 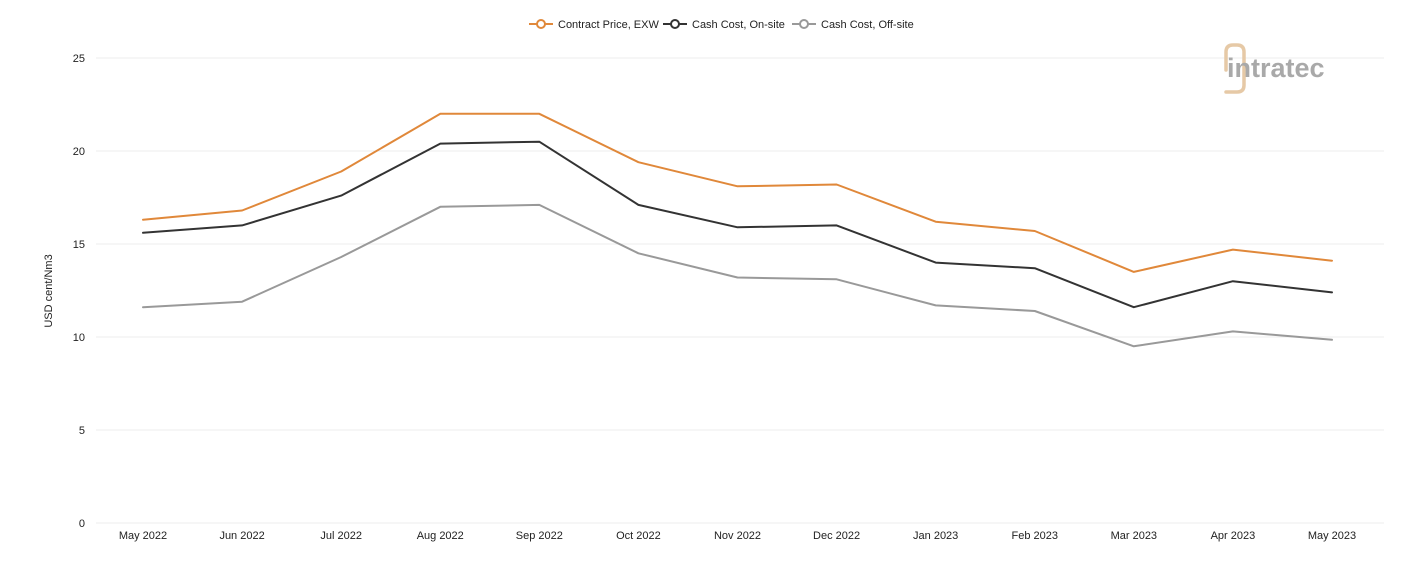 What do you see at coordinates (1035, 536) in the screenshot?
I see `x-tick-label: Feb 2023` at bounding box center [1035, 536].